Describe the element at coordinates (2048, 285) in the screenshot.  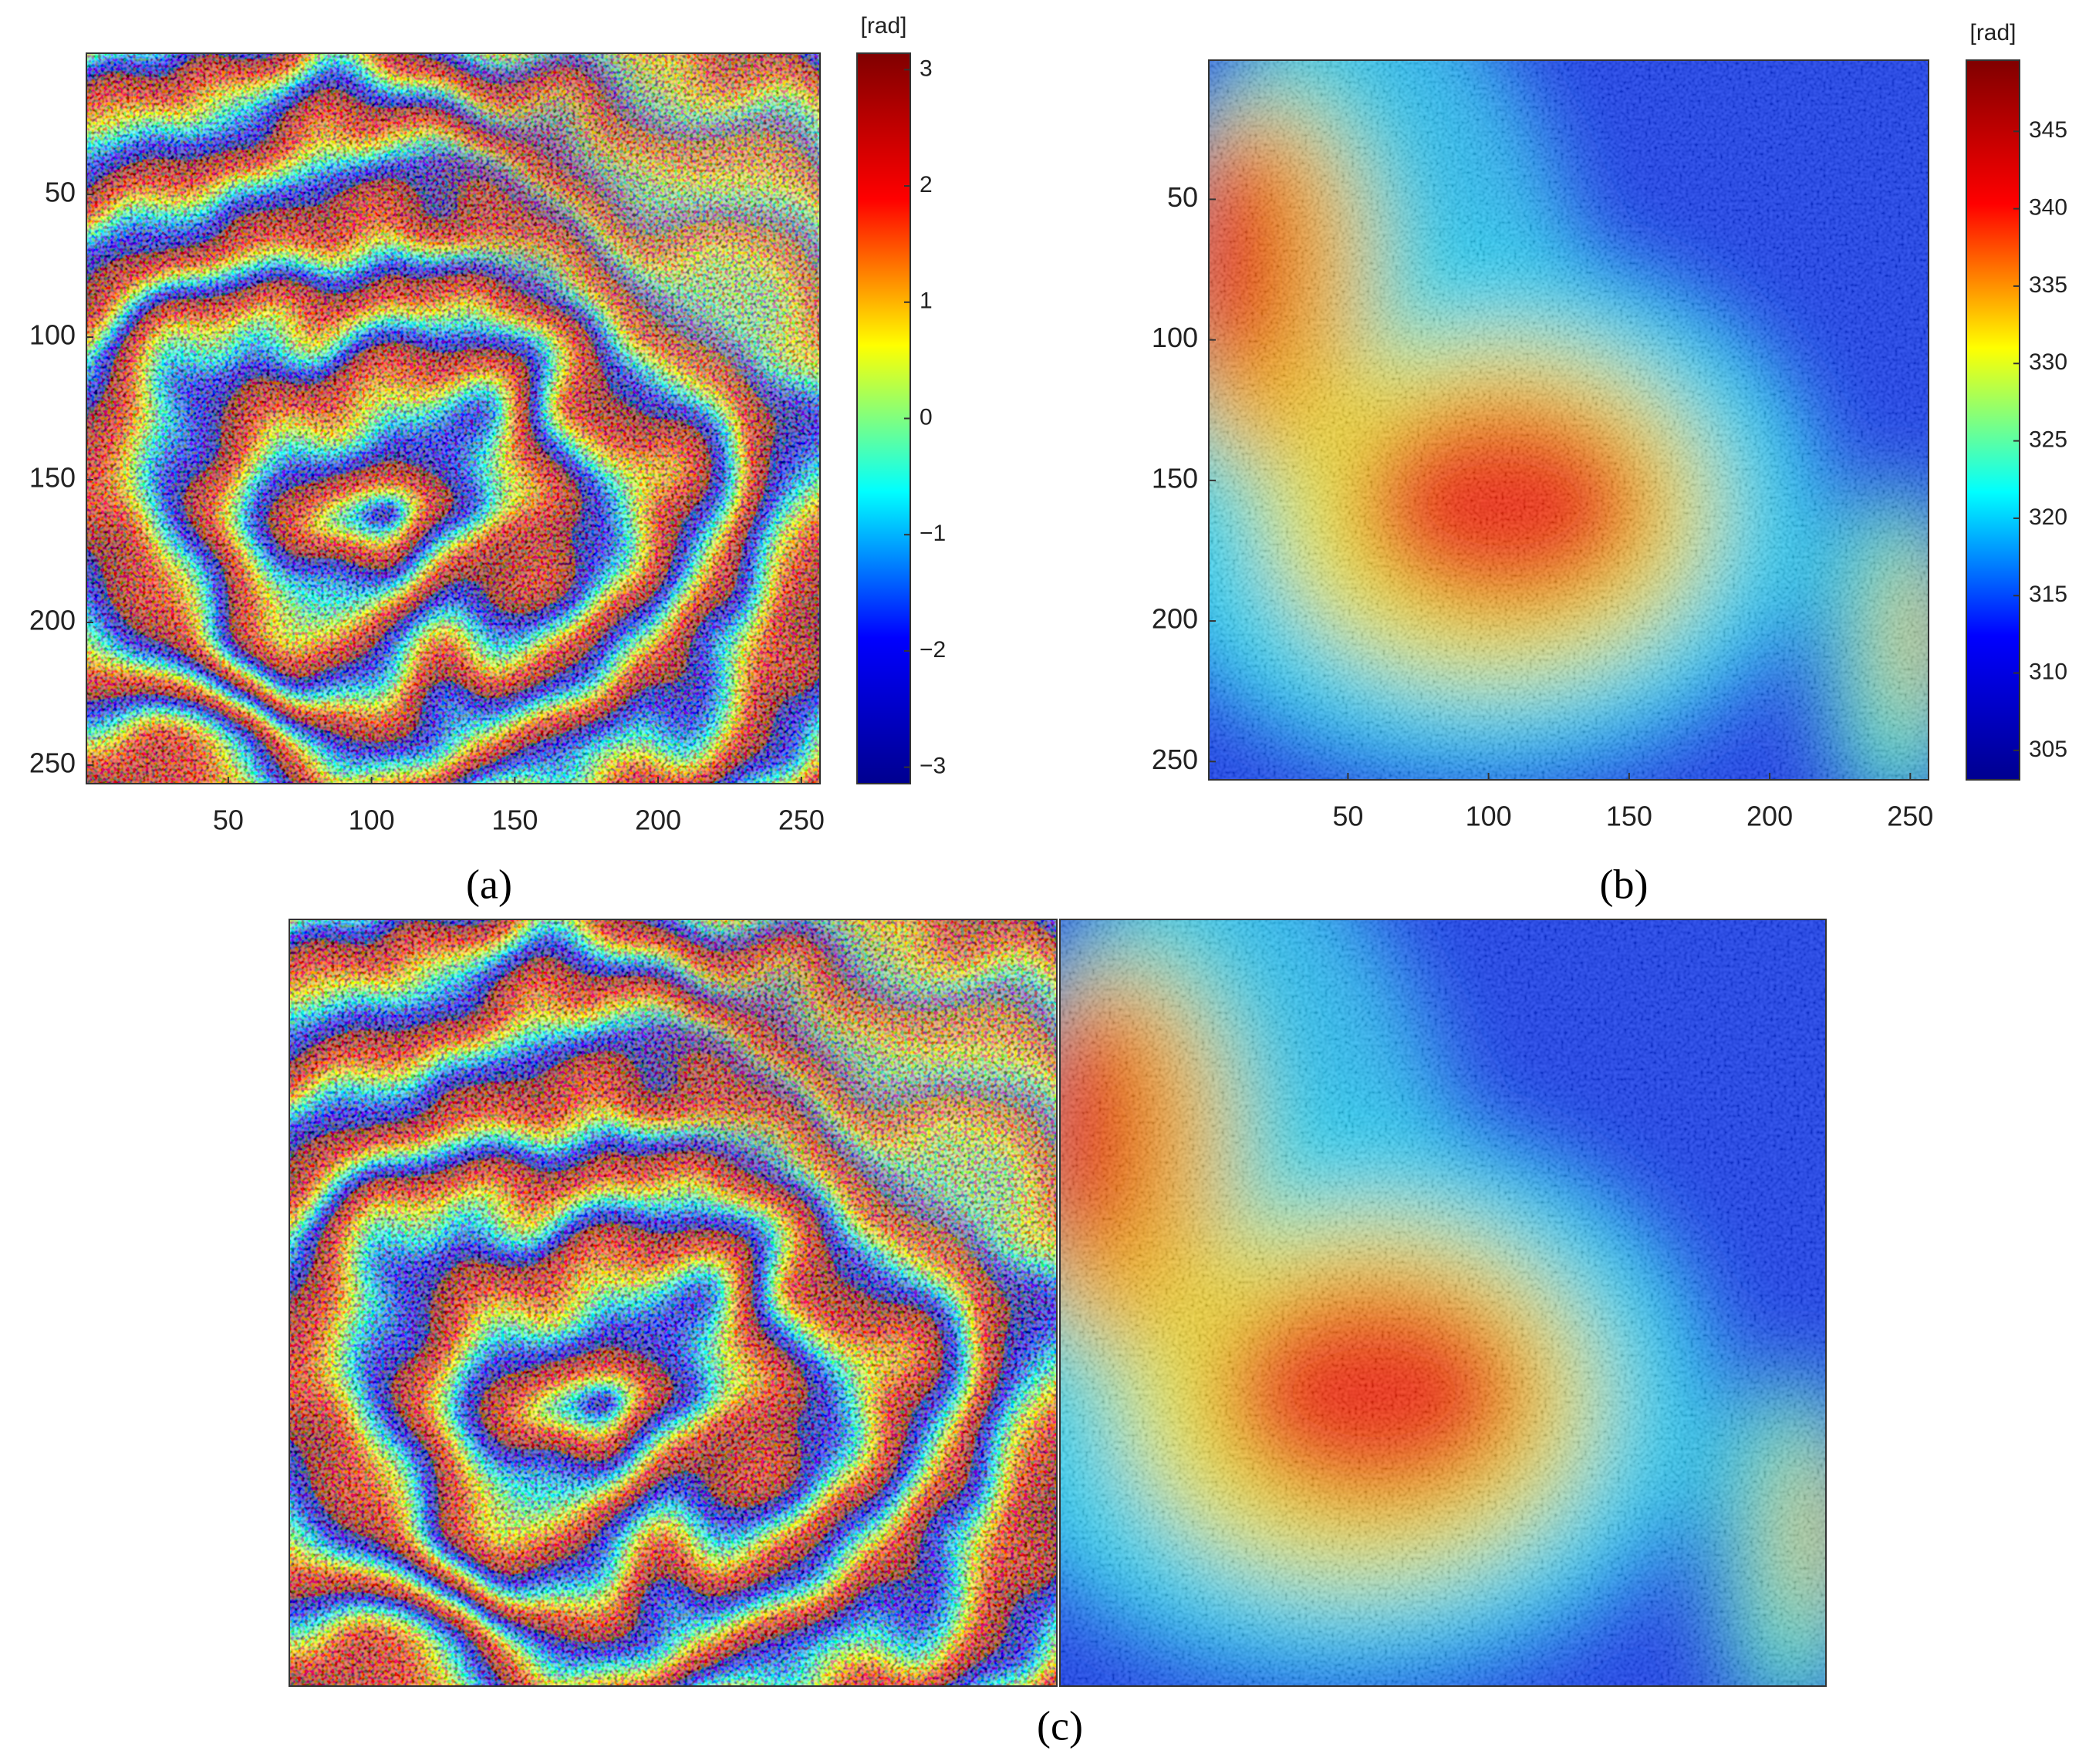
I see `colorbar-tick-label: 335` at that location.